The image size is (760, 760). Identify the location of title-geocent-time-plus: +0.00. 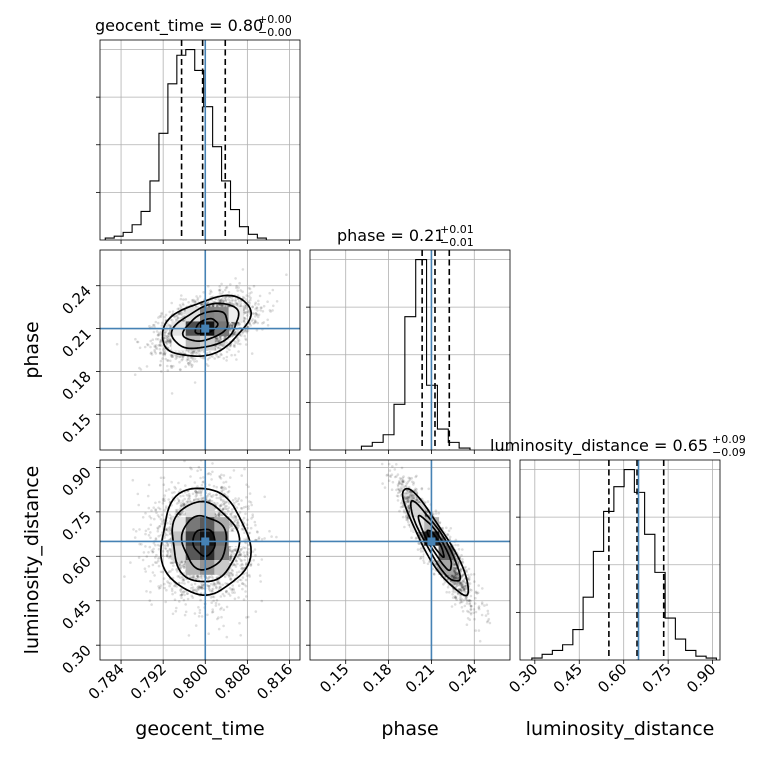
(275, 19).